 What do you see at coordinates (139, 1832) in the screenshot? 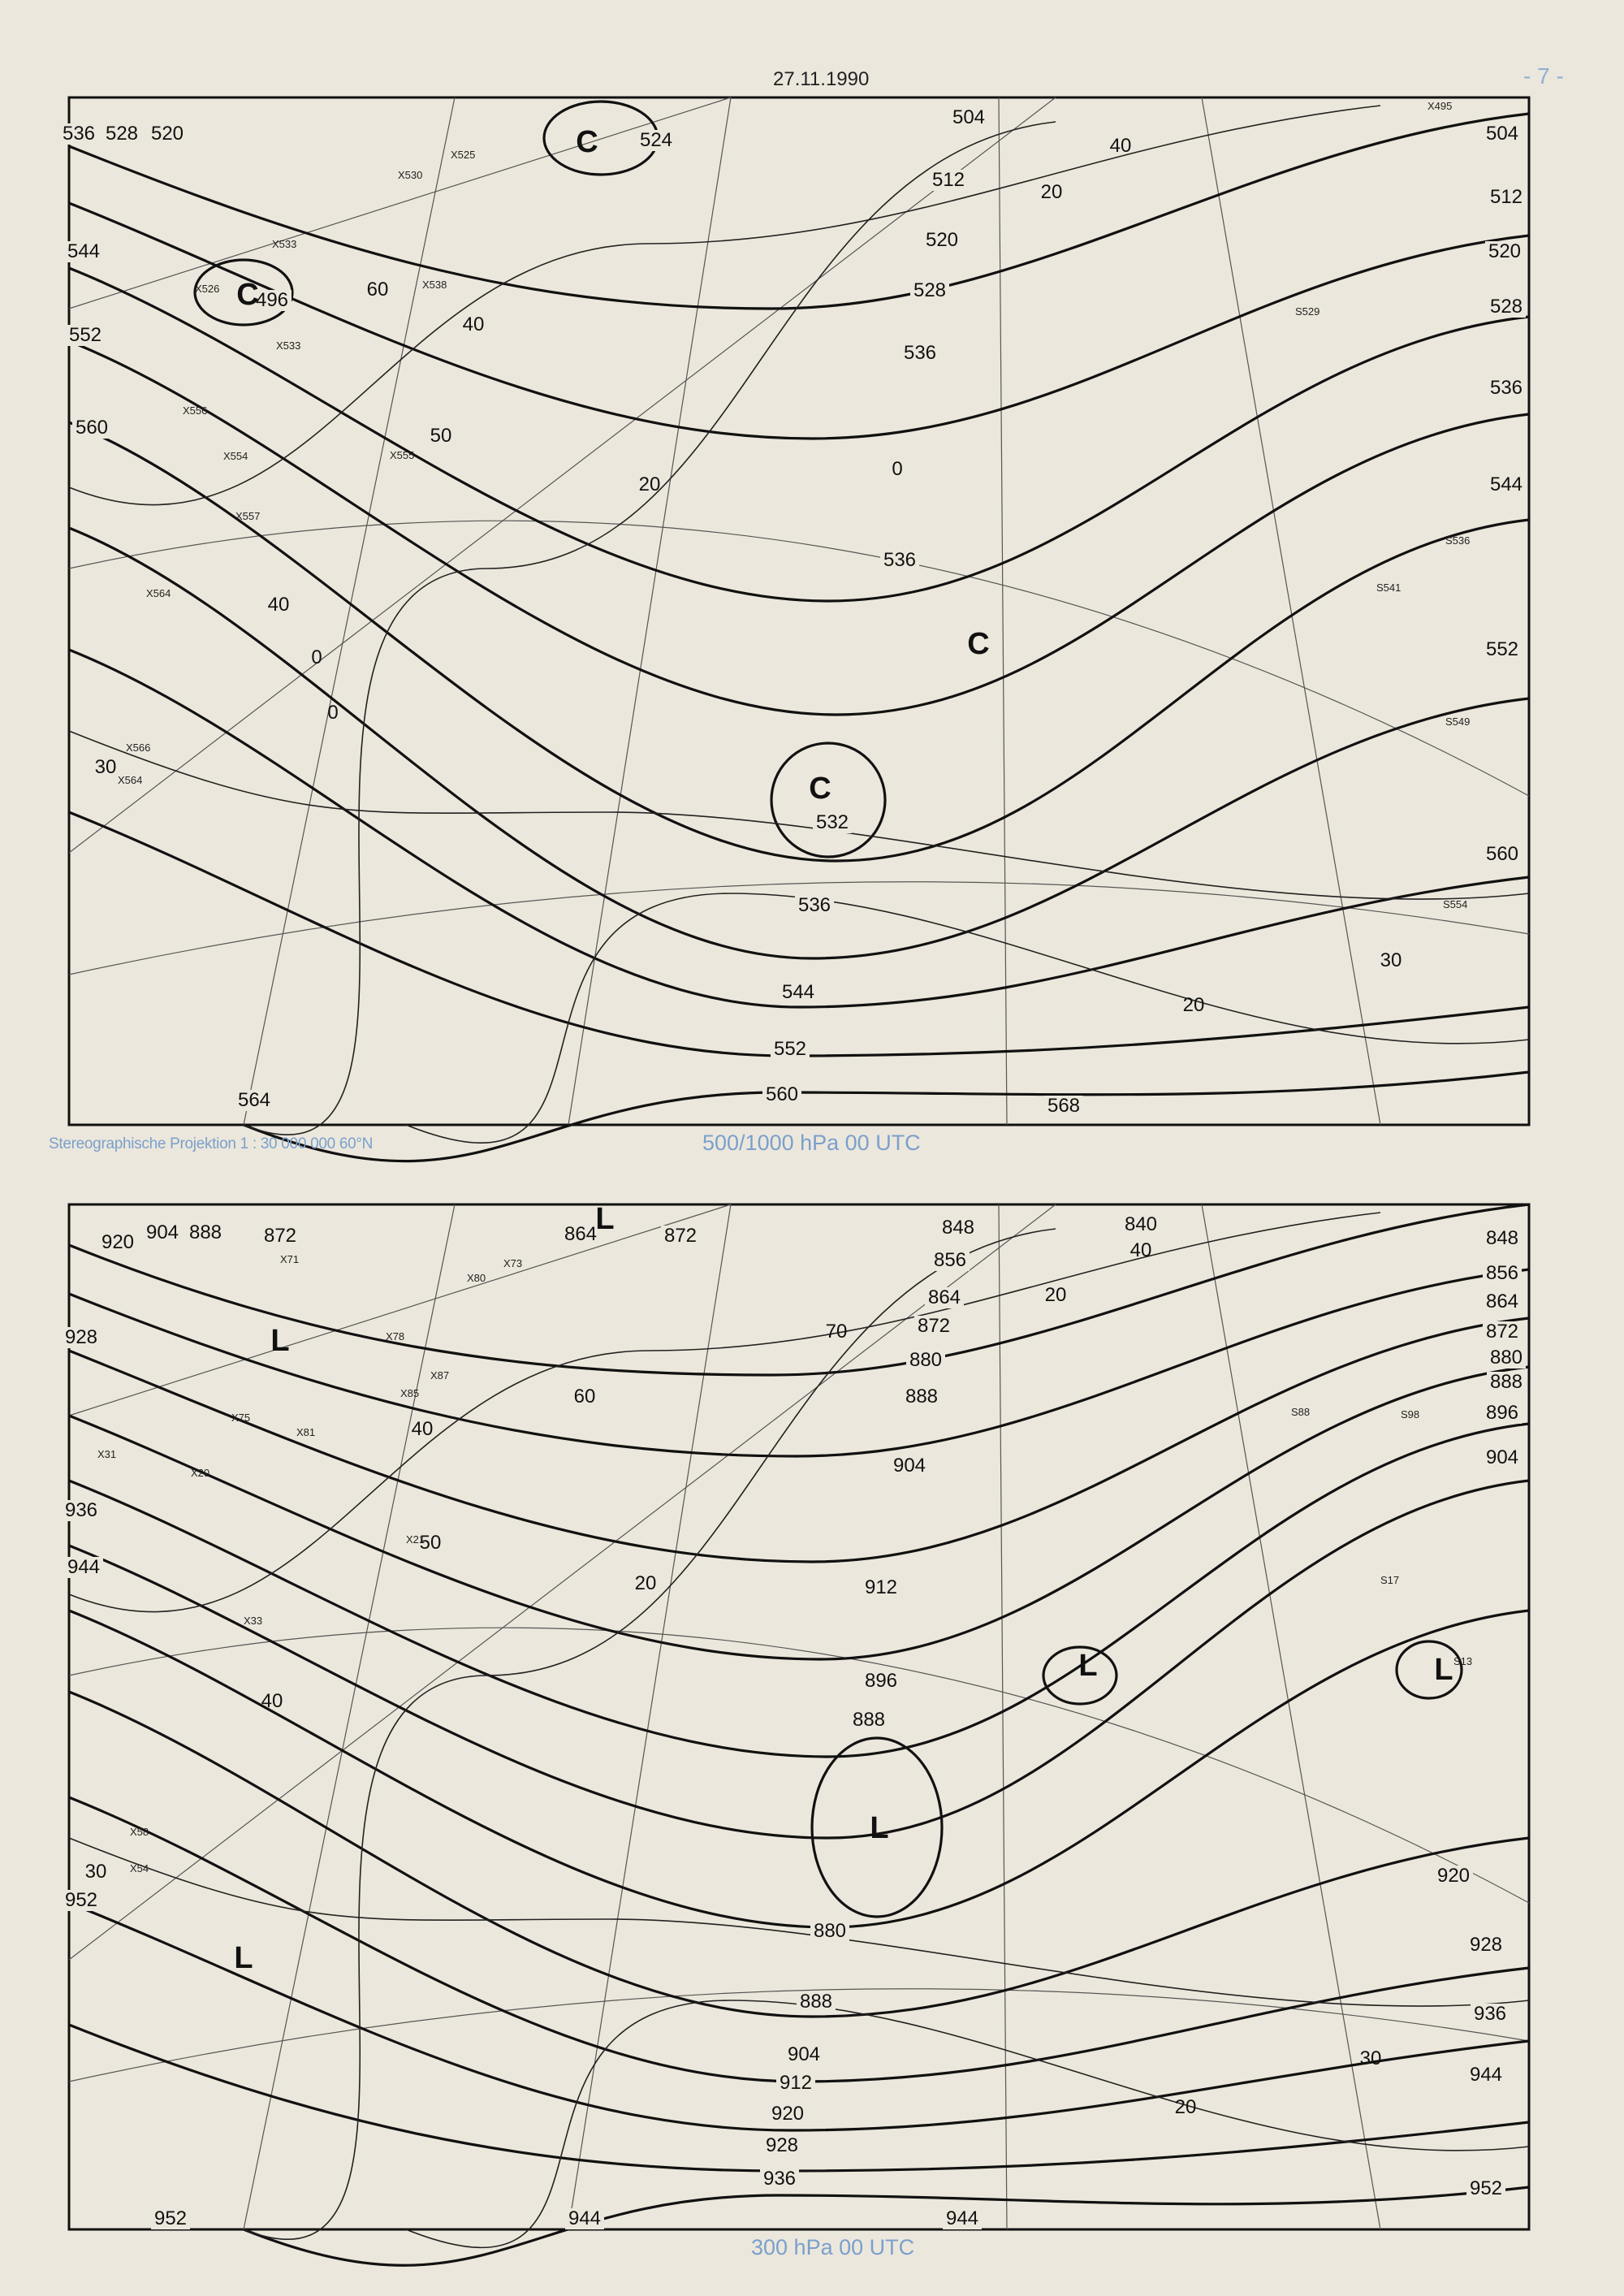
I see `station-value: X58` at bounding box center [139, 1832].